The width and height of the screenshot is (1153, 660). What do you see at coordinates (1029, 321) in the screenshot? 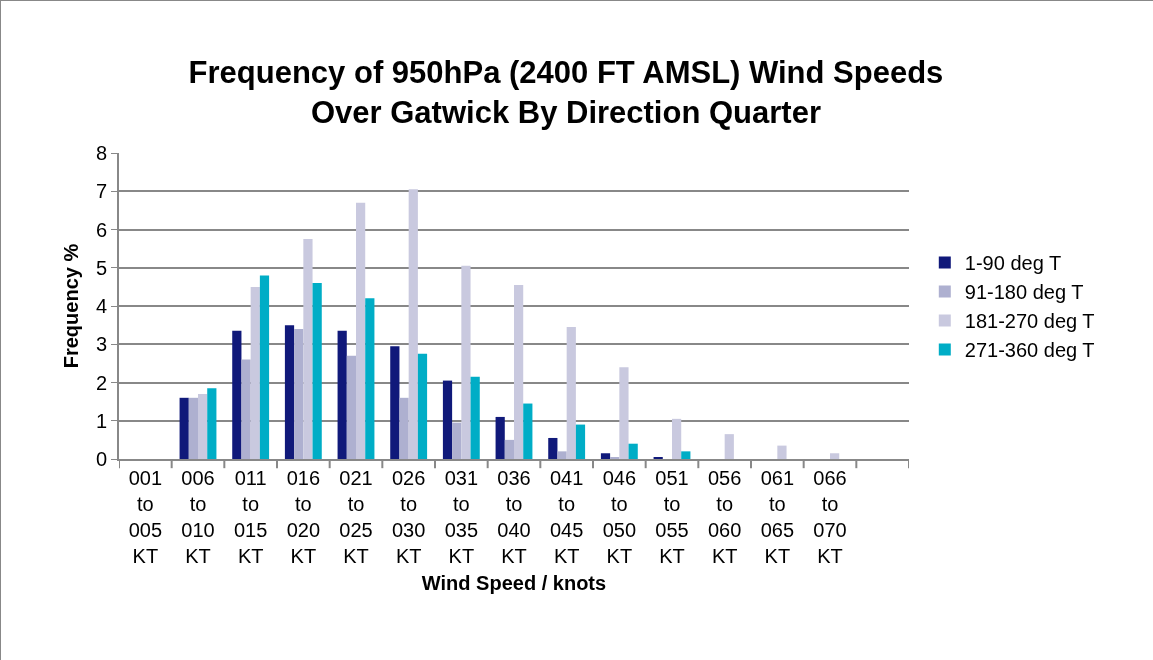
I see `legend-label: 181-270 deg T` at bounding box center [1029, 321].